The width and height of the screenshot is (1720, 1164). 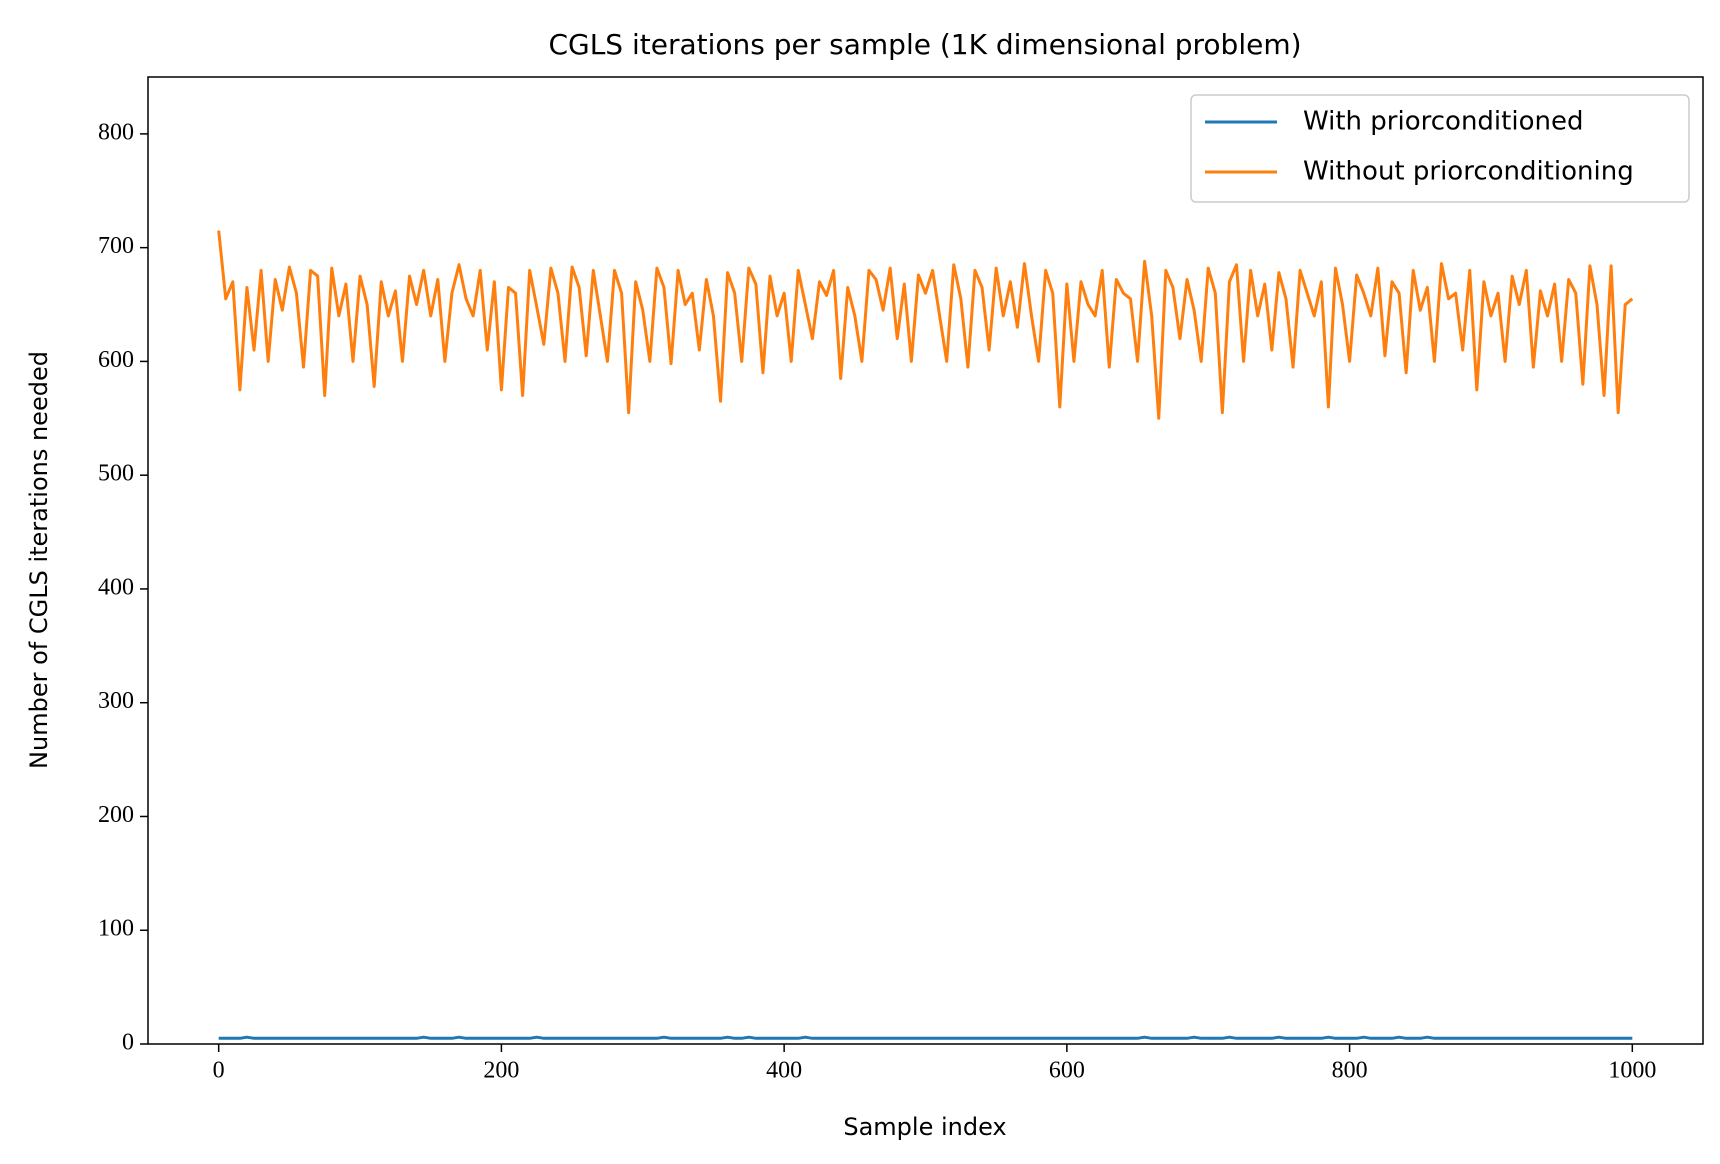 I want to click on y-axis-label: Number of CGLS iterations needed, so click(x=39, y=560).